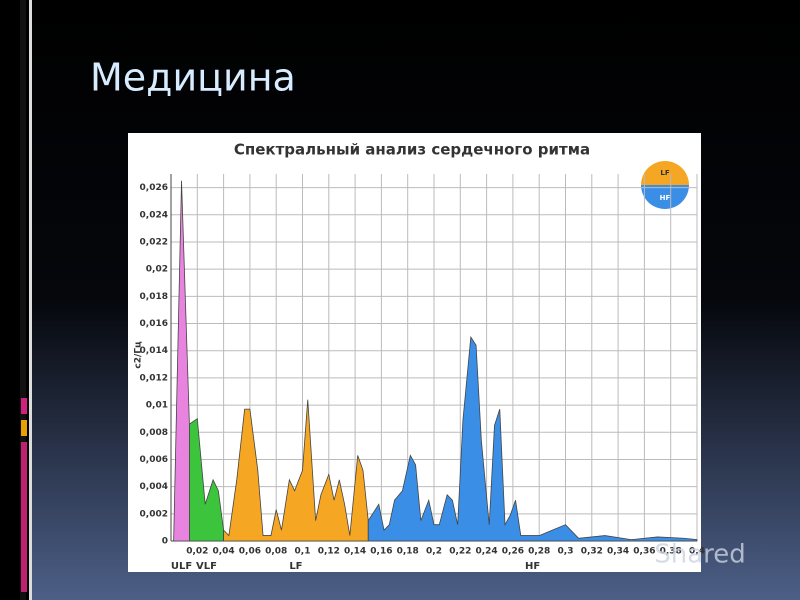 The image size is (800, 600). Describe the element at coordinates (197, 552) in the screenshot. I see `x-tick-label: 0,02` at that location.